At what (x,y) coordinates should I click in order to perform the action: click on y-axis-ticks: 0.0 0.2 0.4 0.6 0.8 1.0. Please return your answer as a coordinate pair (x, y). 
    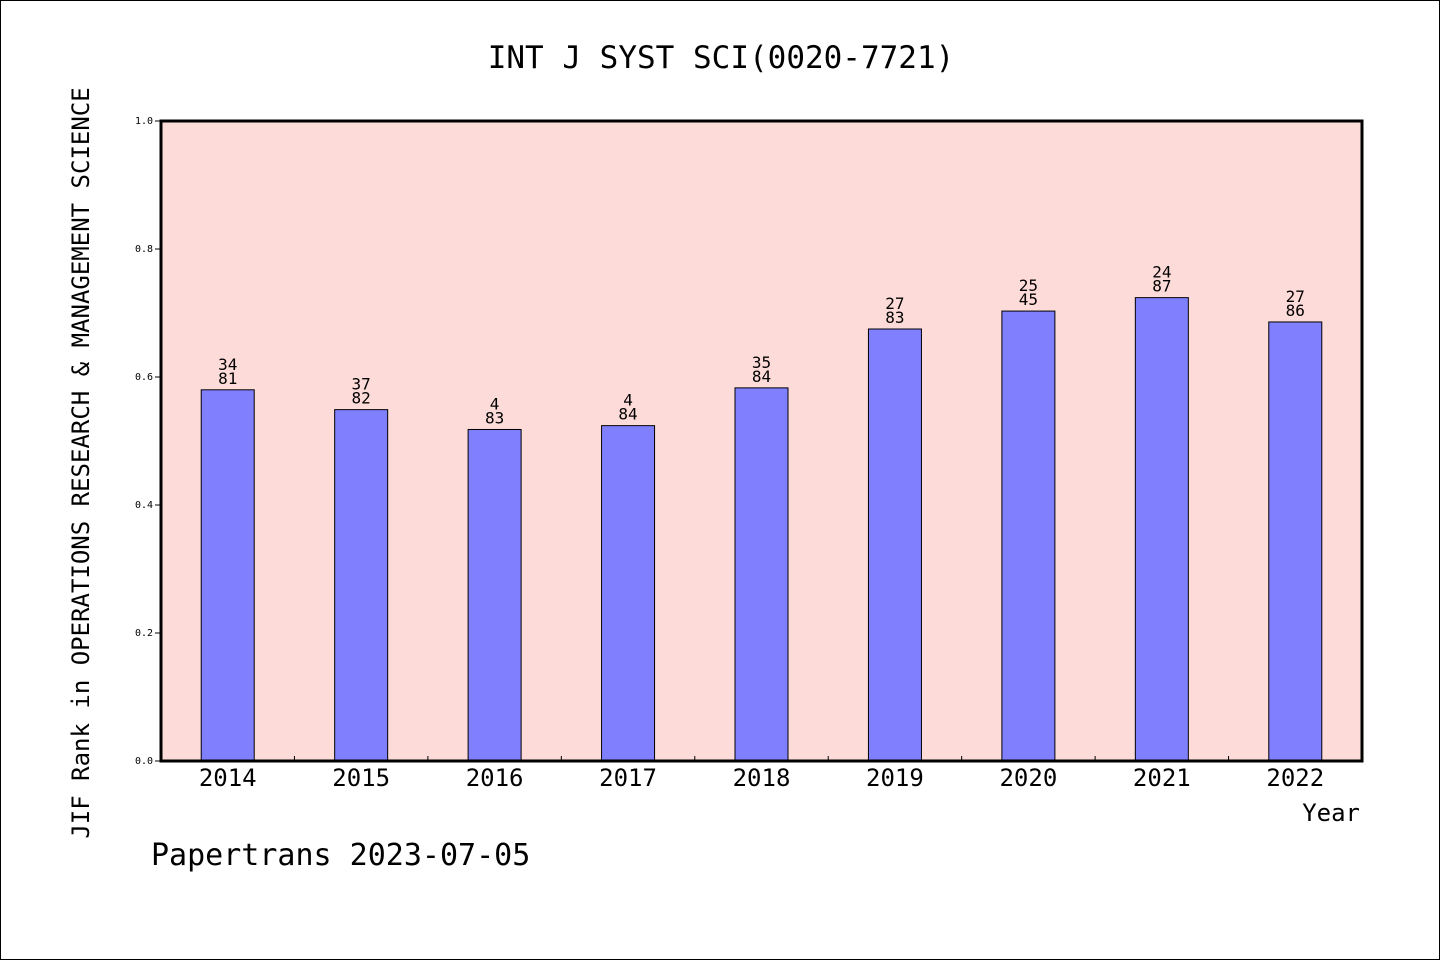
    Looking at the image, I should click on (148, 441).